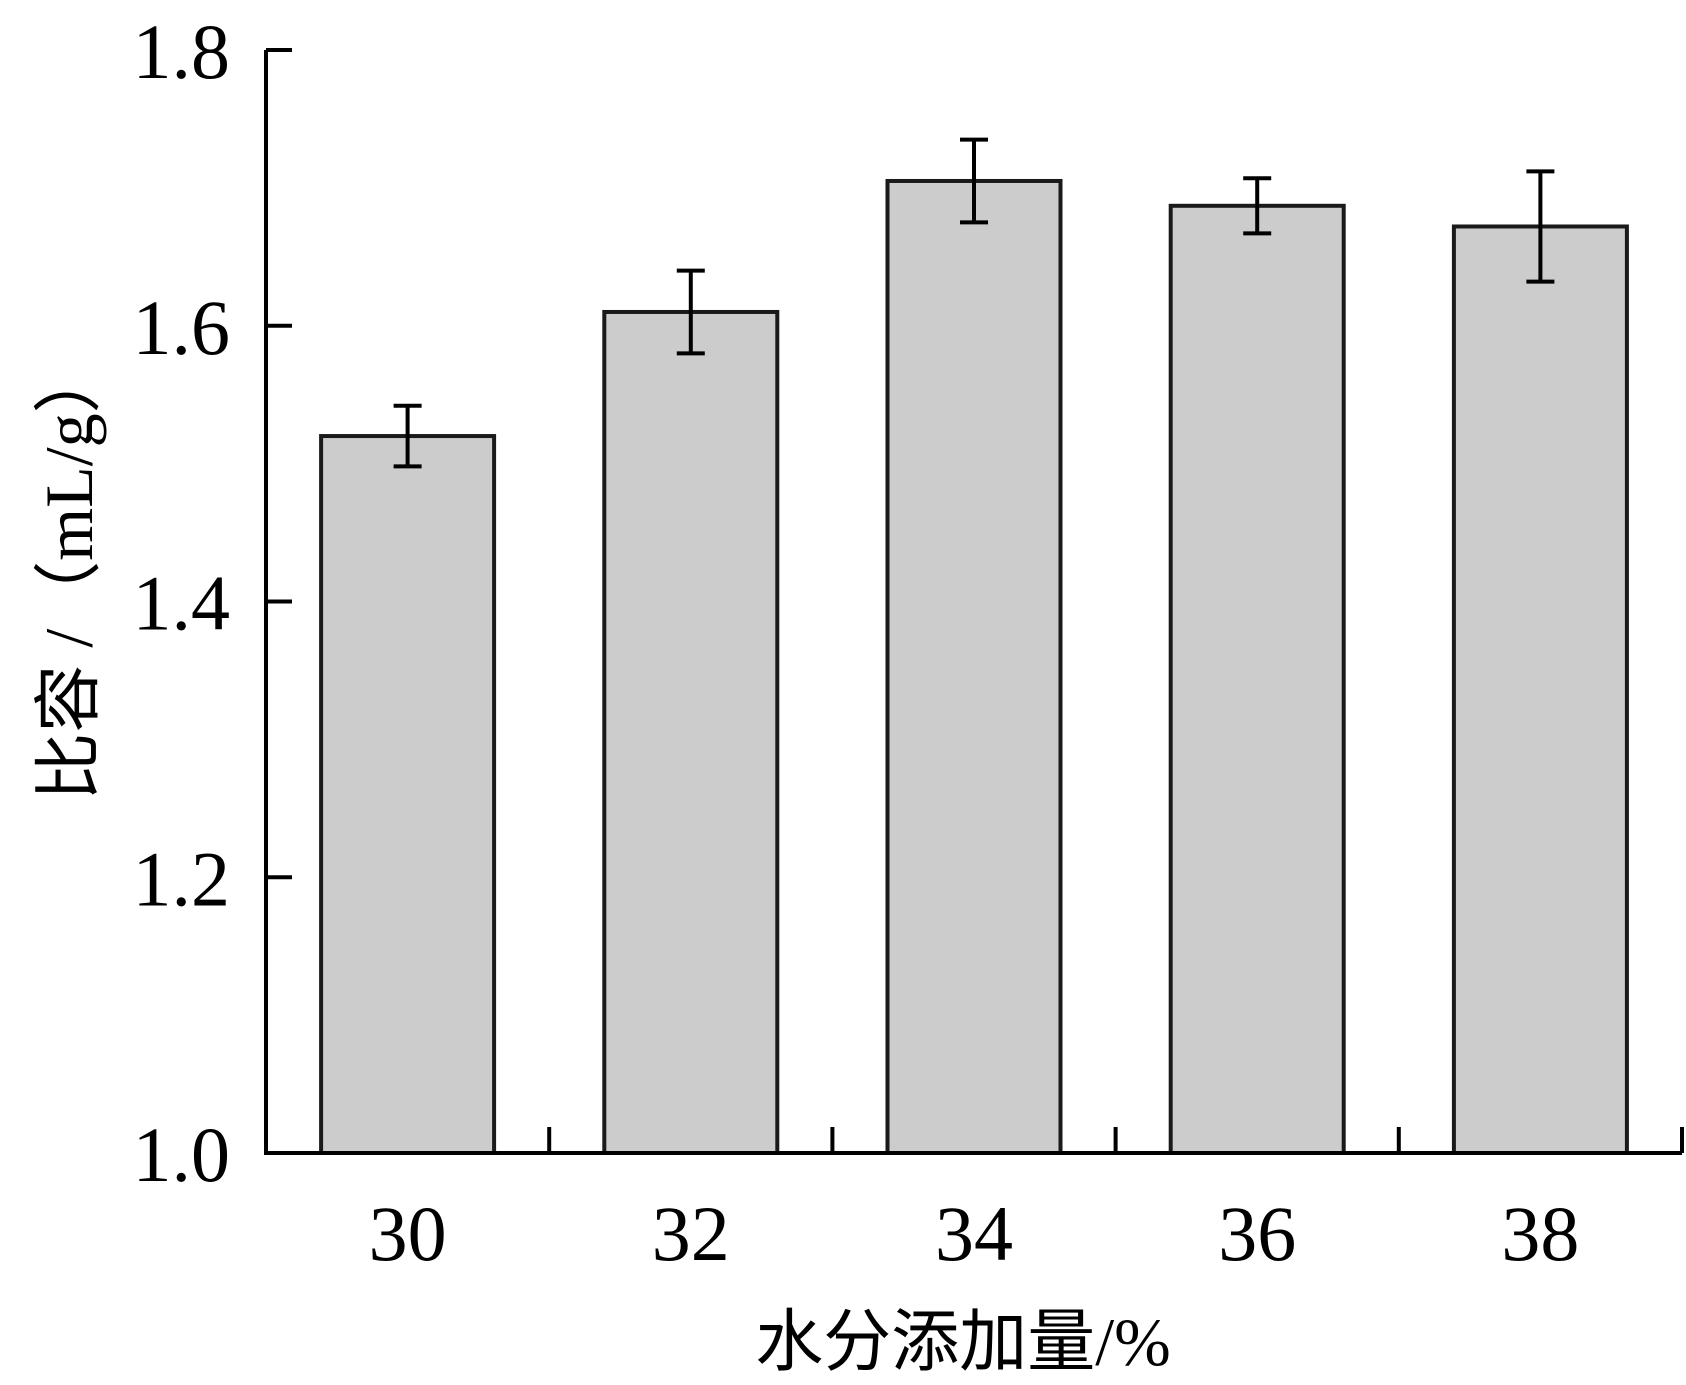  What do you see at coordinates (182, 51) in the screenshot?
I see `y-tick-label-1.8: 1.8` at bounding box center [182, 51].